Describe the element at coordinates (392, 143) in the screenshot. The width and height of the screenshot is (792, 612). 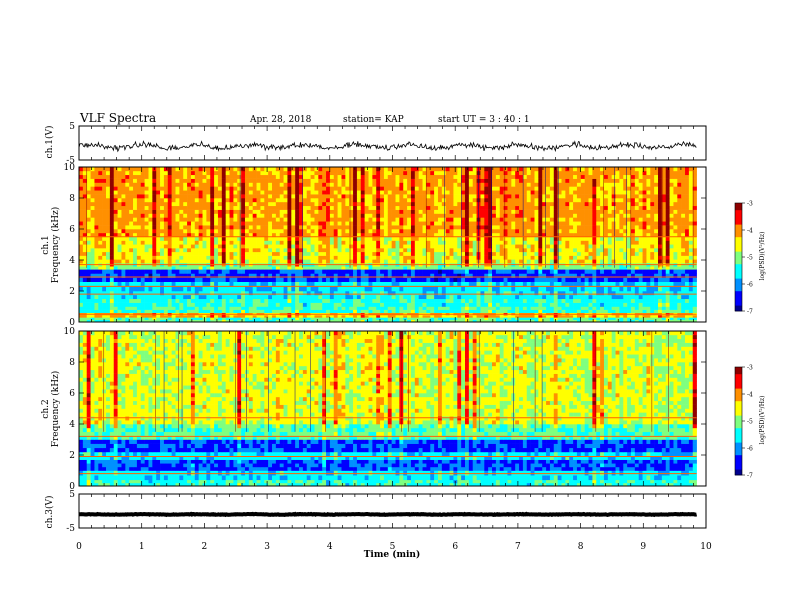
I see `ch1-wave-frame` at that location.